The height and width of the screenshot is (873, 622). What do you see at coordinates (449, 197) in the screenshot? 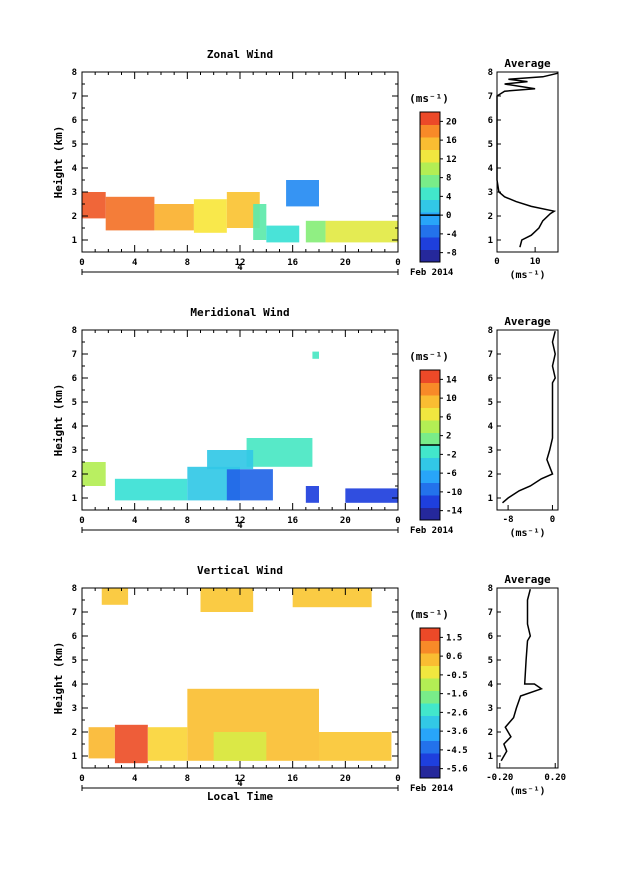
I see `colorbar-tick-label: 4` at bounding box center [449, 197].